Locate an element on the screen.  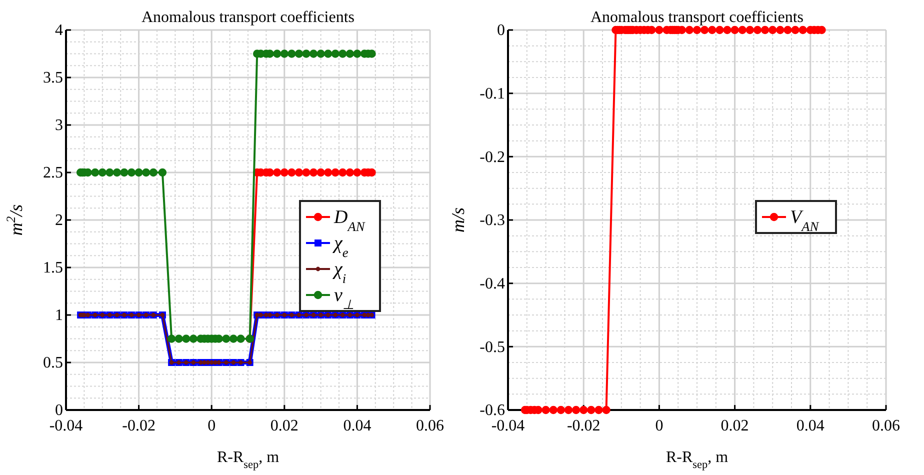
y-tick-label: 1.5 is located at coordinates (53, 268).